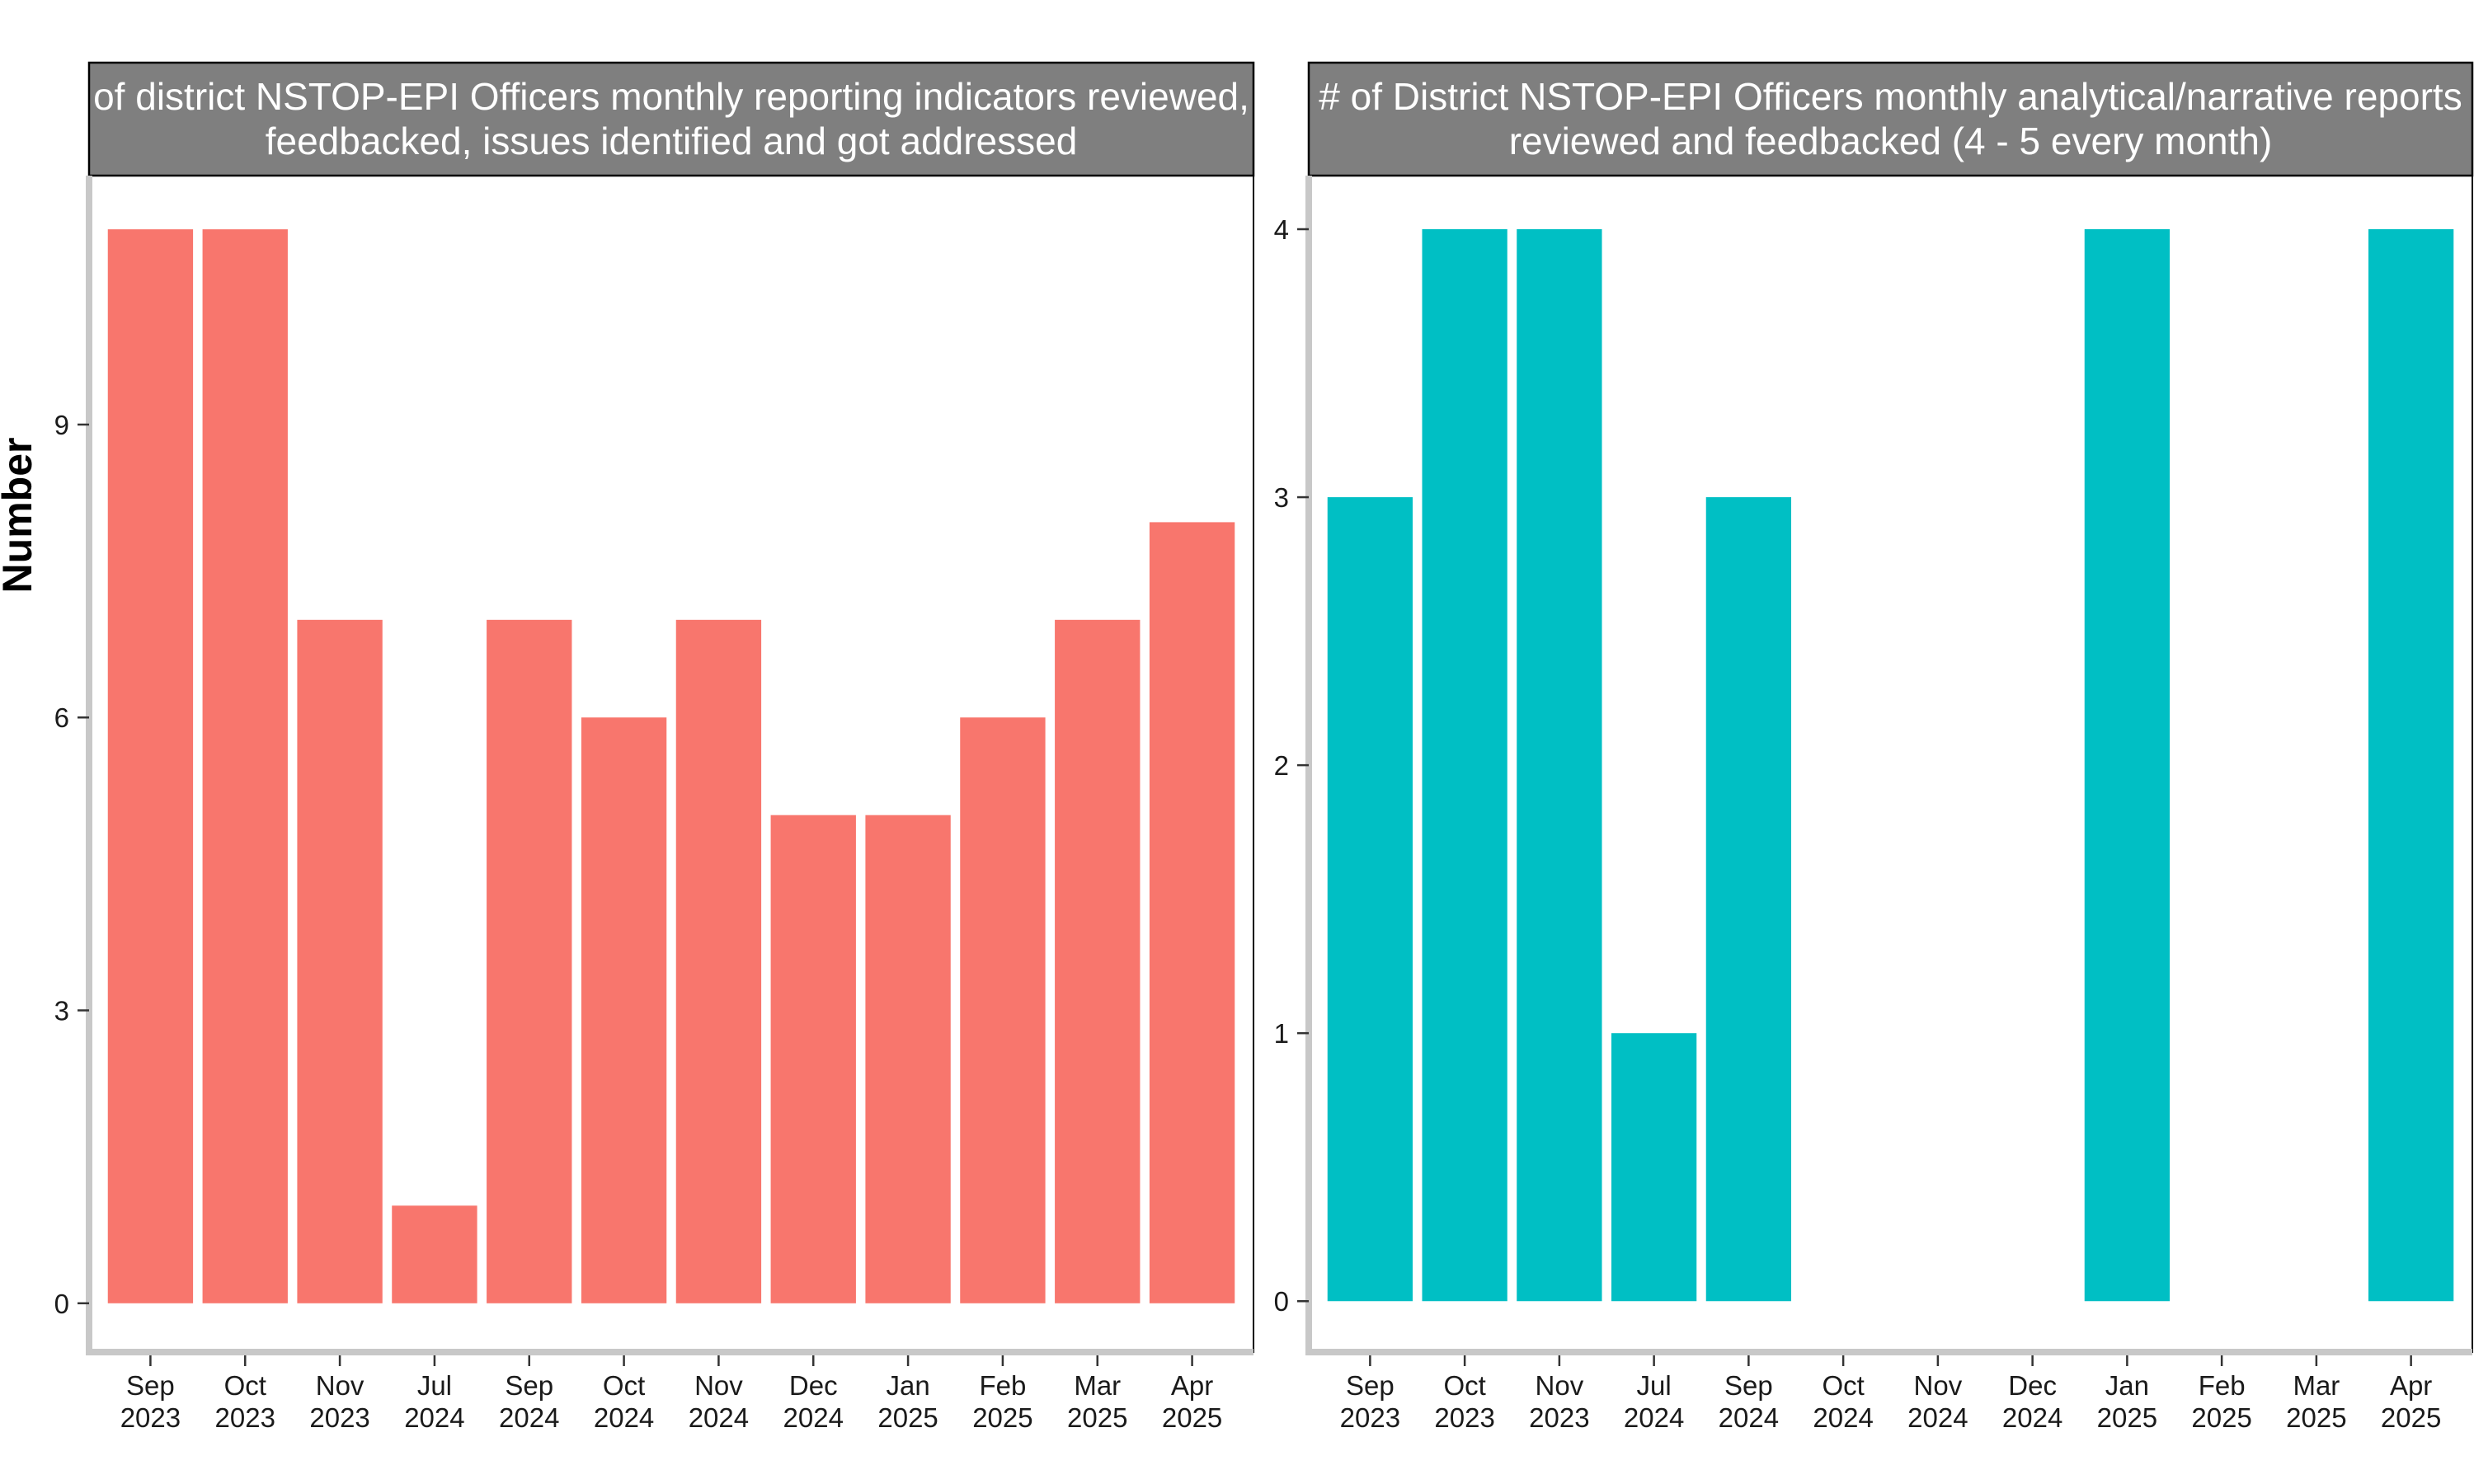  I want to click on y-tick-label: 2, so click(1281, 765).